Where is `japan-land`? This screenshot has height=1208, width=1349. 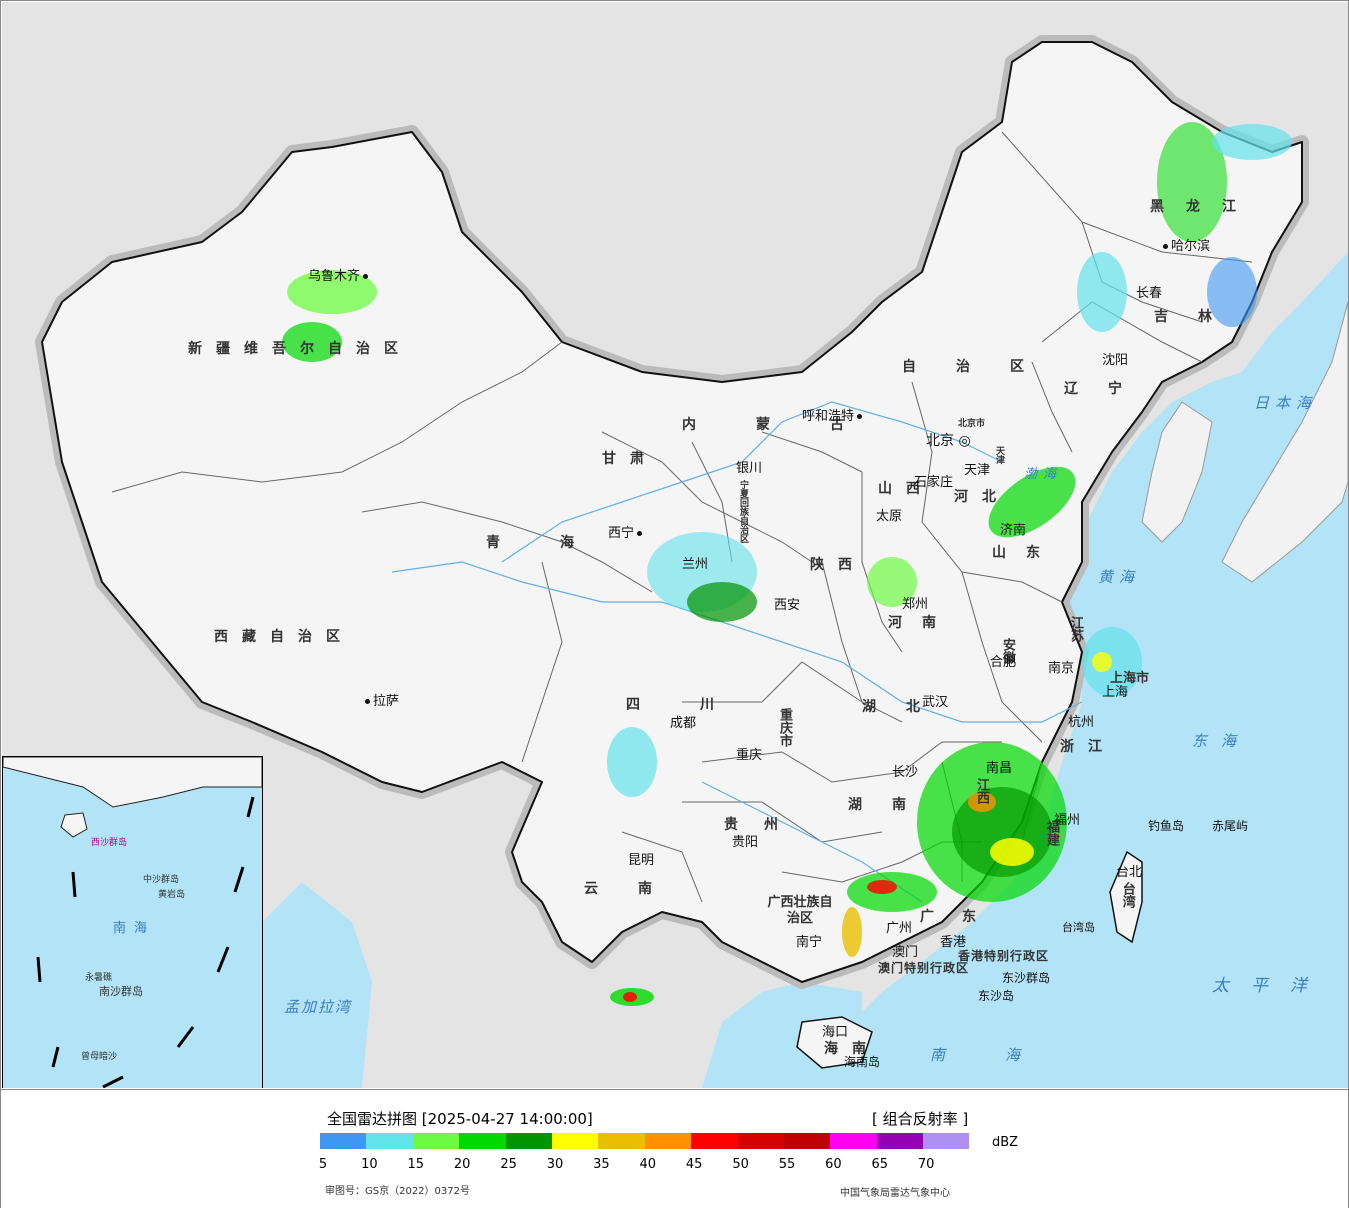 japan-land is located at coordinates (1284, 442).